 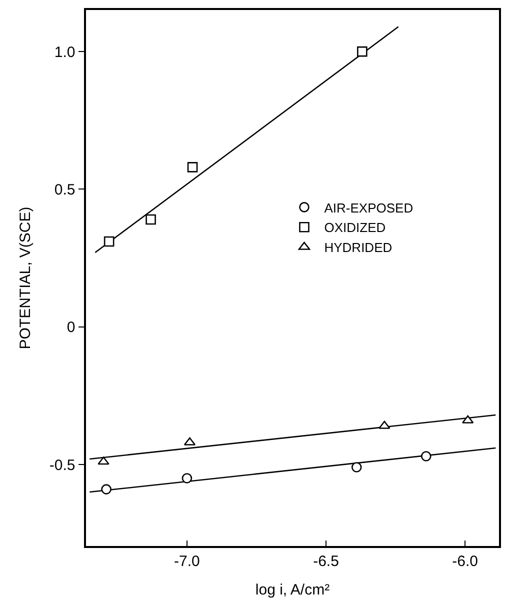 What do you see at coordinates (25, 278) in the screenshot?
I see `y-axis-title: POTENTIAL, V(SCE)` at bounding box center [25, 278].